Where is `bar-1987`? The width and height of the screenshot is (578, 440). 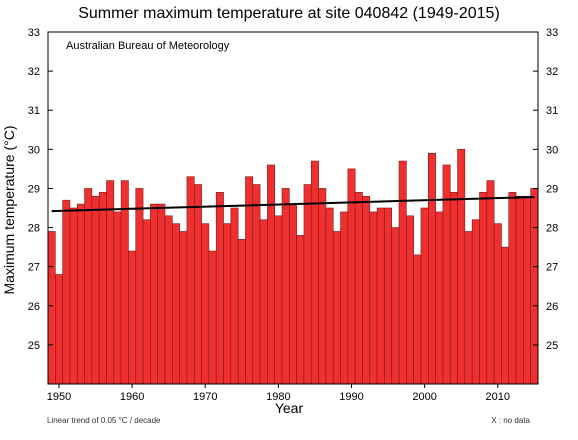 bar-1987 is located at coordinates (329, 296).